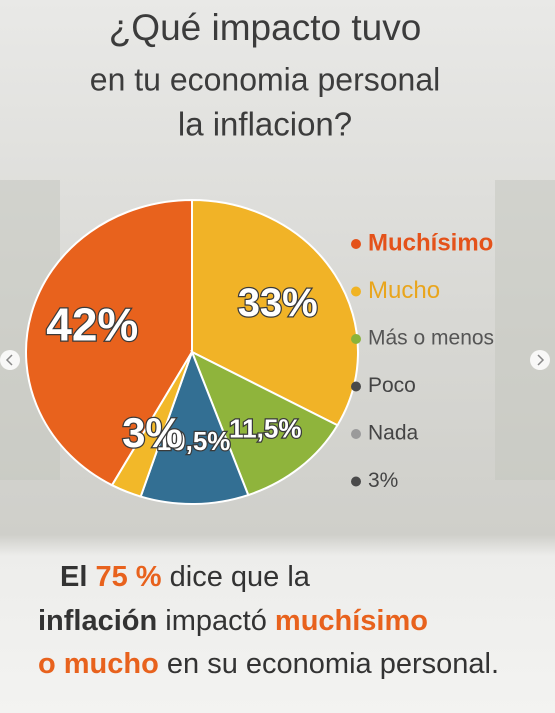 This screenshot has width=555, height=713. I want to click on conclusion-line: El 75 % dice que la, so click(185, 577).